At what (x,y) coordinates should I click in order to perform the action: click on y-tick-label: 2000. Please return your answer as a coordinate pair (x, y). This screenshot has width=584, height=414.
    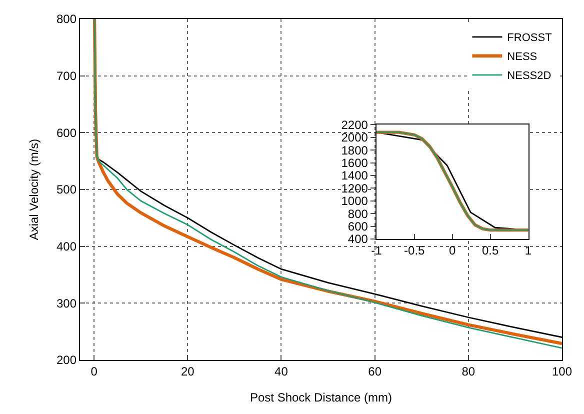
    Looking at the image, I should click on (354, 137).